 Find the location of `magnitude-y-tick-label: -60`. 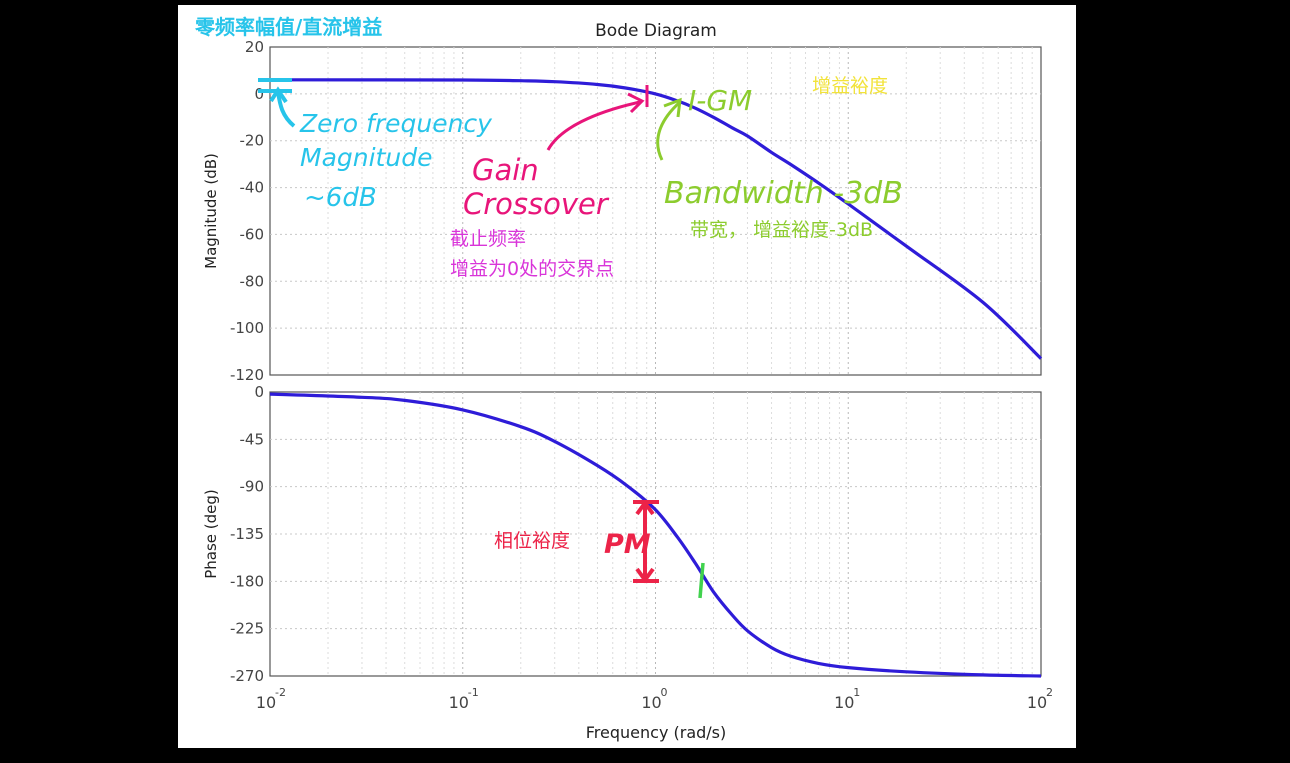

magnitude-y-tick-label: -60 is located at coordinates (252, 234).